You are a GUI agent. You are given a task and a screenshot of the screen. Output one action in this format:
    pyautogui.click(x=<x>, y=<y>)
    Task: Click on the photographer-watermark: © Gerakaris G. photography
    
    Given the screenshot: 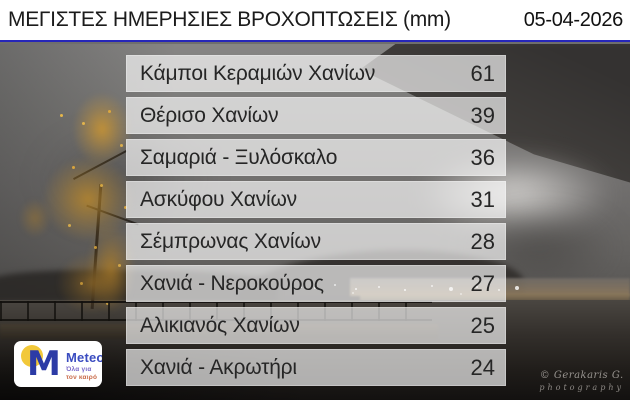 What is the action you would take?
    pyautogui.click(x=581, y=381)
    